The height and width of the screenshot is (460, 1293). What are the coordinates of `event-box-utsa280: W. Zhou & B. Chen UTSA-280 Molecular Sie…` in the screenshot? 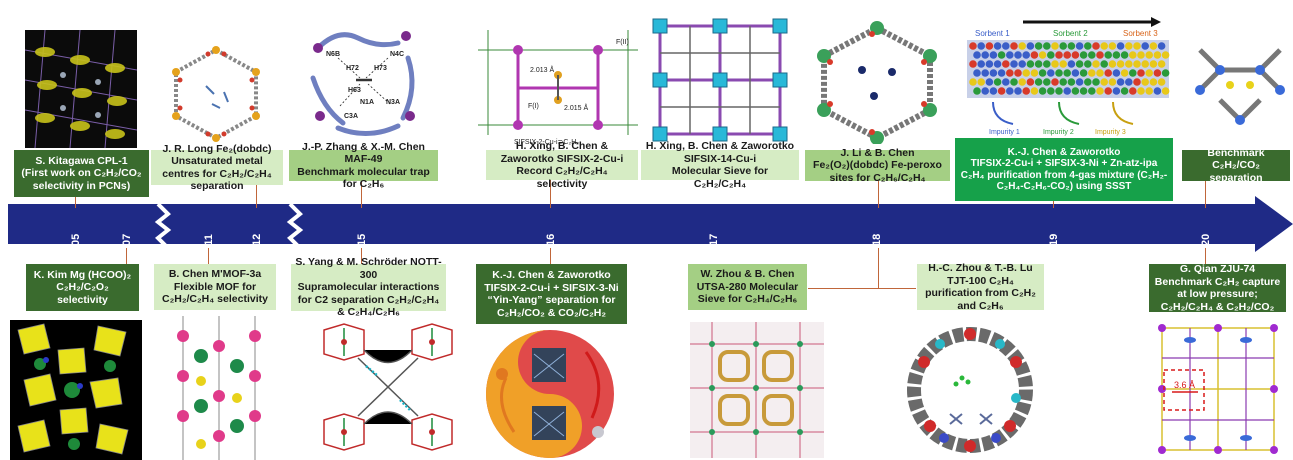 It's located at (747, 287).